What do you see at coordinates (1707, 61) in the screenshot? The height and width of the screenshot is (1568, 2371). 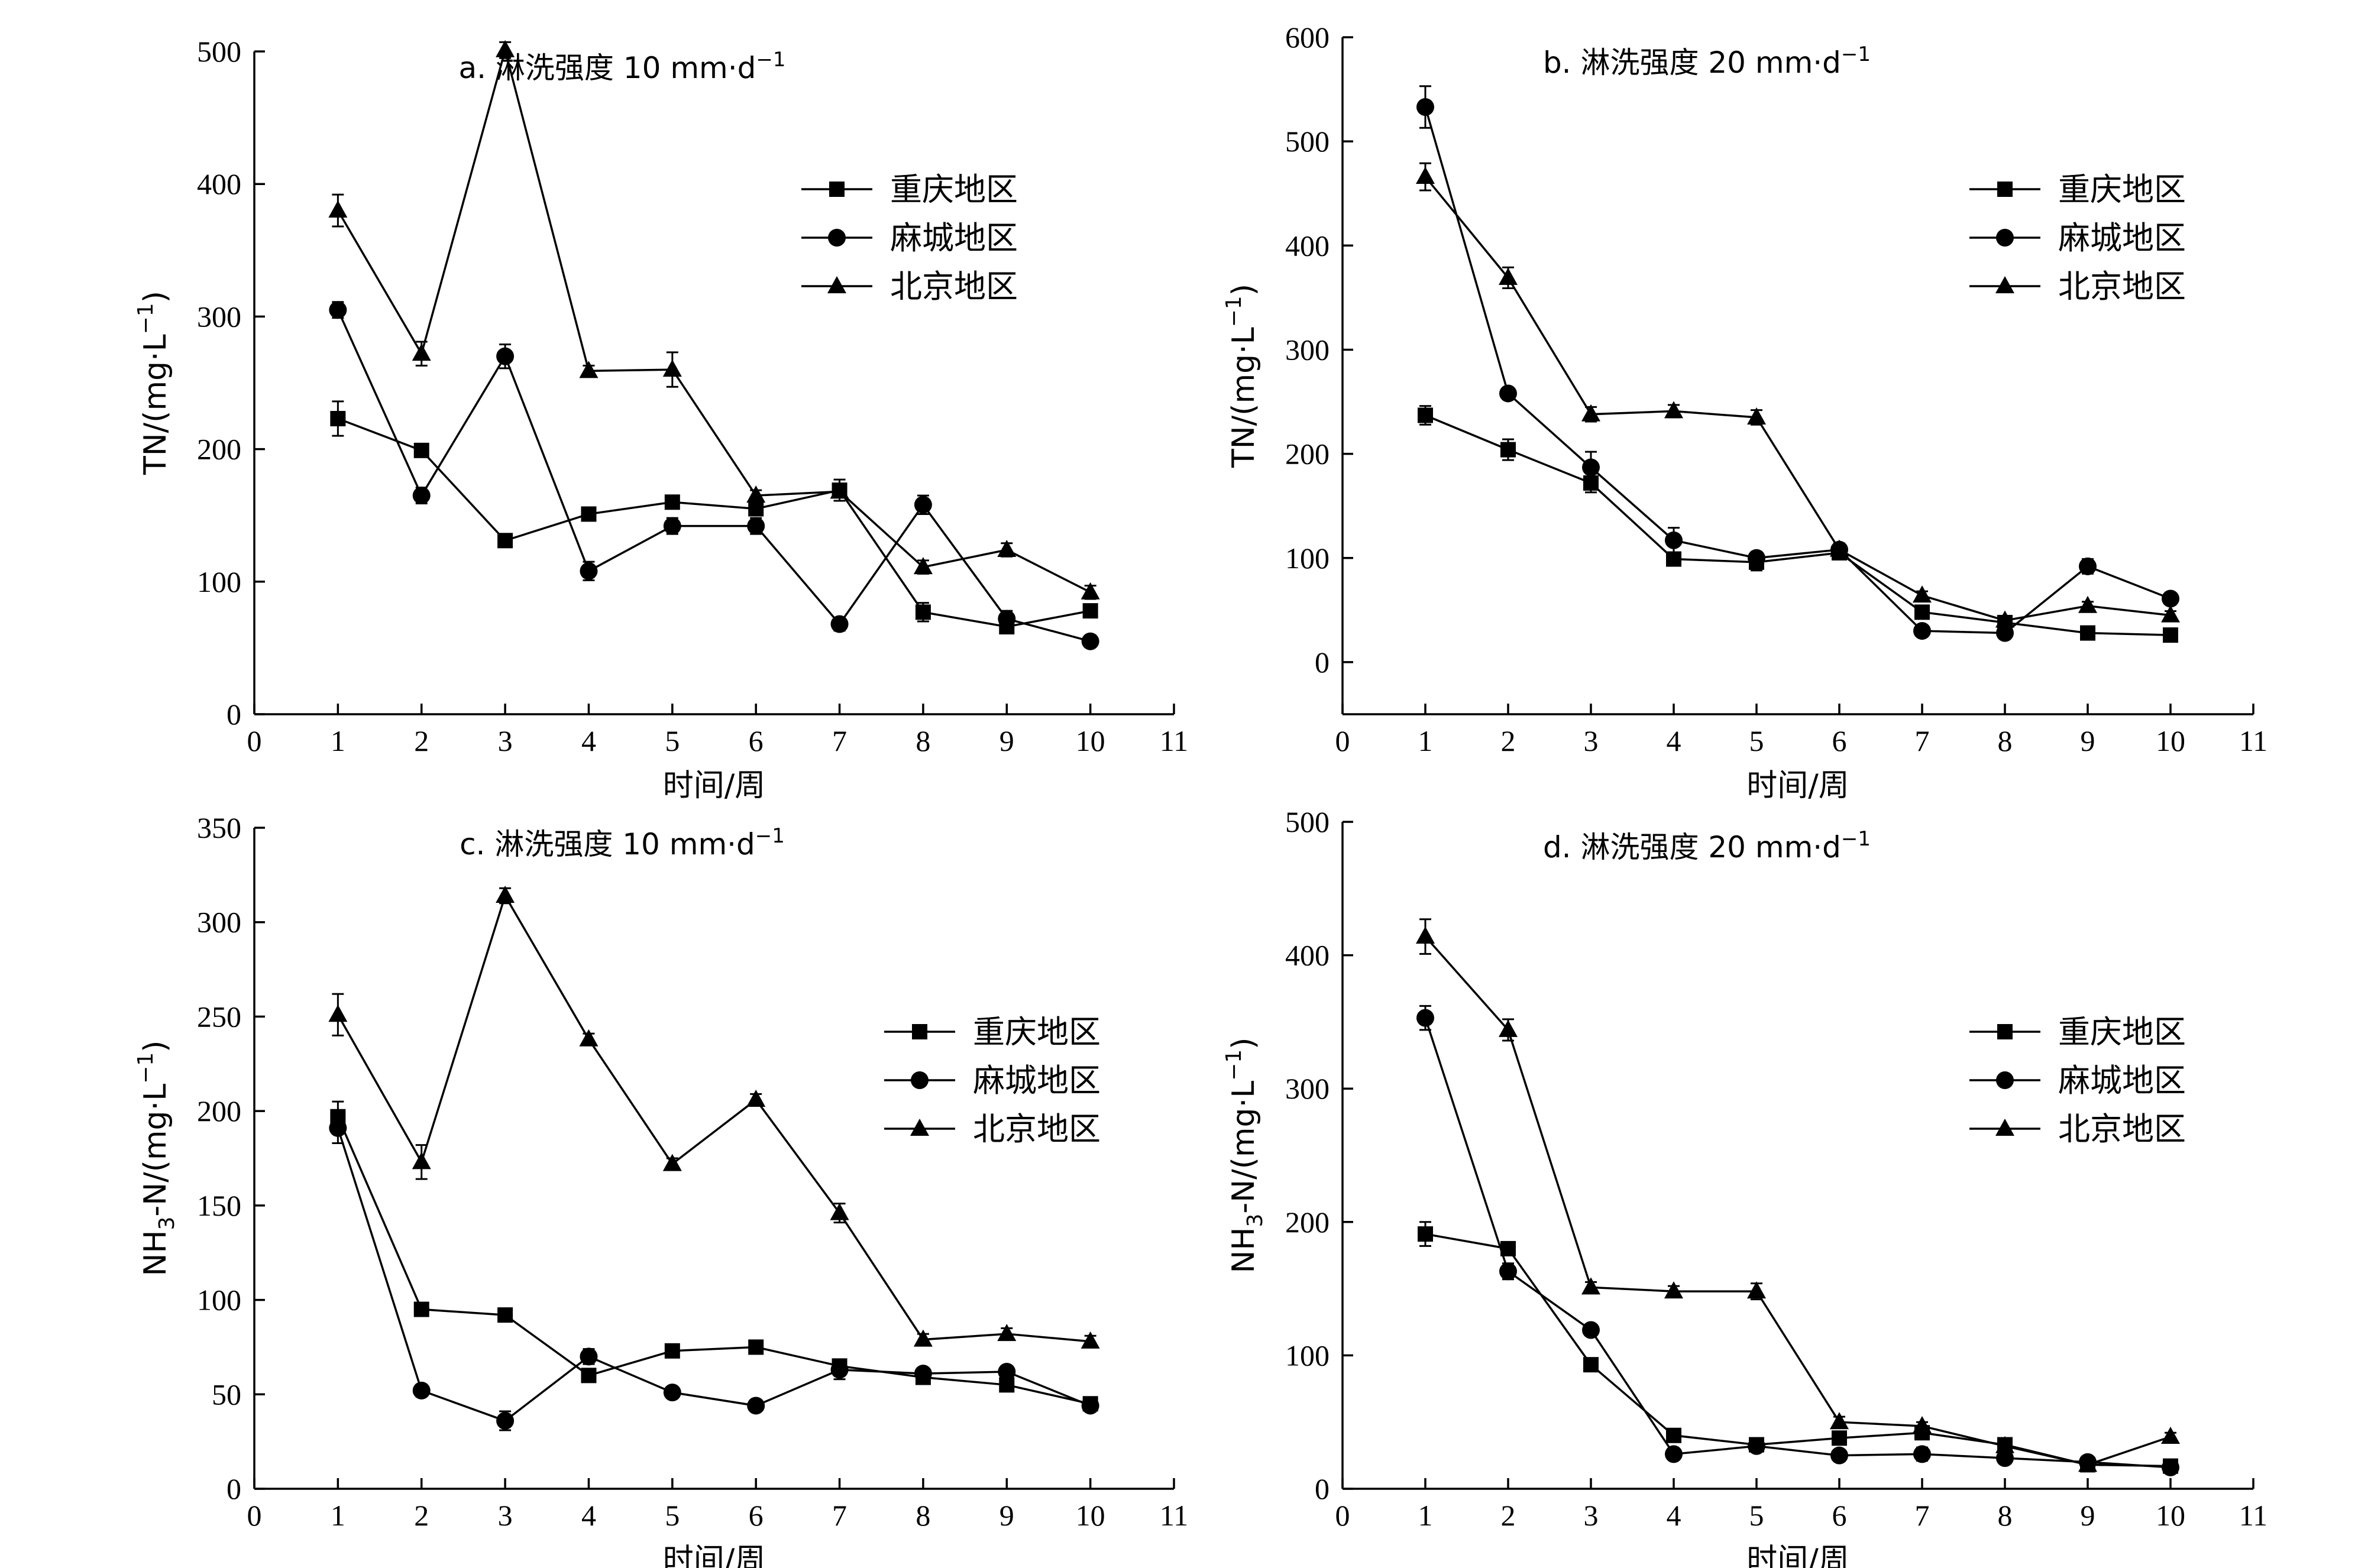 I see `panel-title: b. 淋洗强度 20 mm·d−1` at bounding box center [1707, 61].